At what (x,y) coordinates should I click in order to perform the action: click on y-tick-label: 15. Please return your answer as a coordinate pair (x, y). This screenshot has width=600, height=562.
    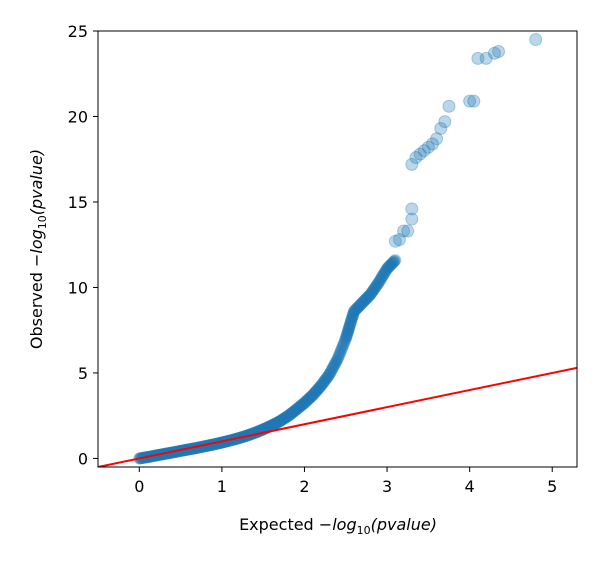
    Looking at the image, I should click on (78, 202).